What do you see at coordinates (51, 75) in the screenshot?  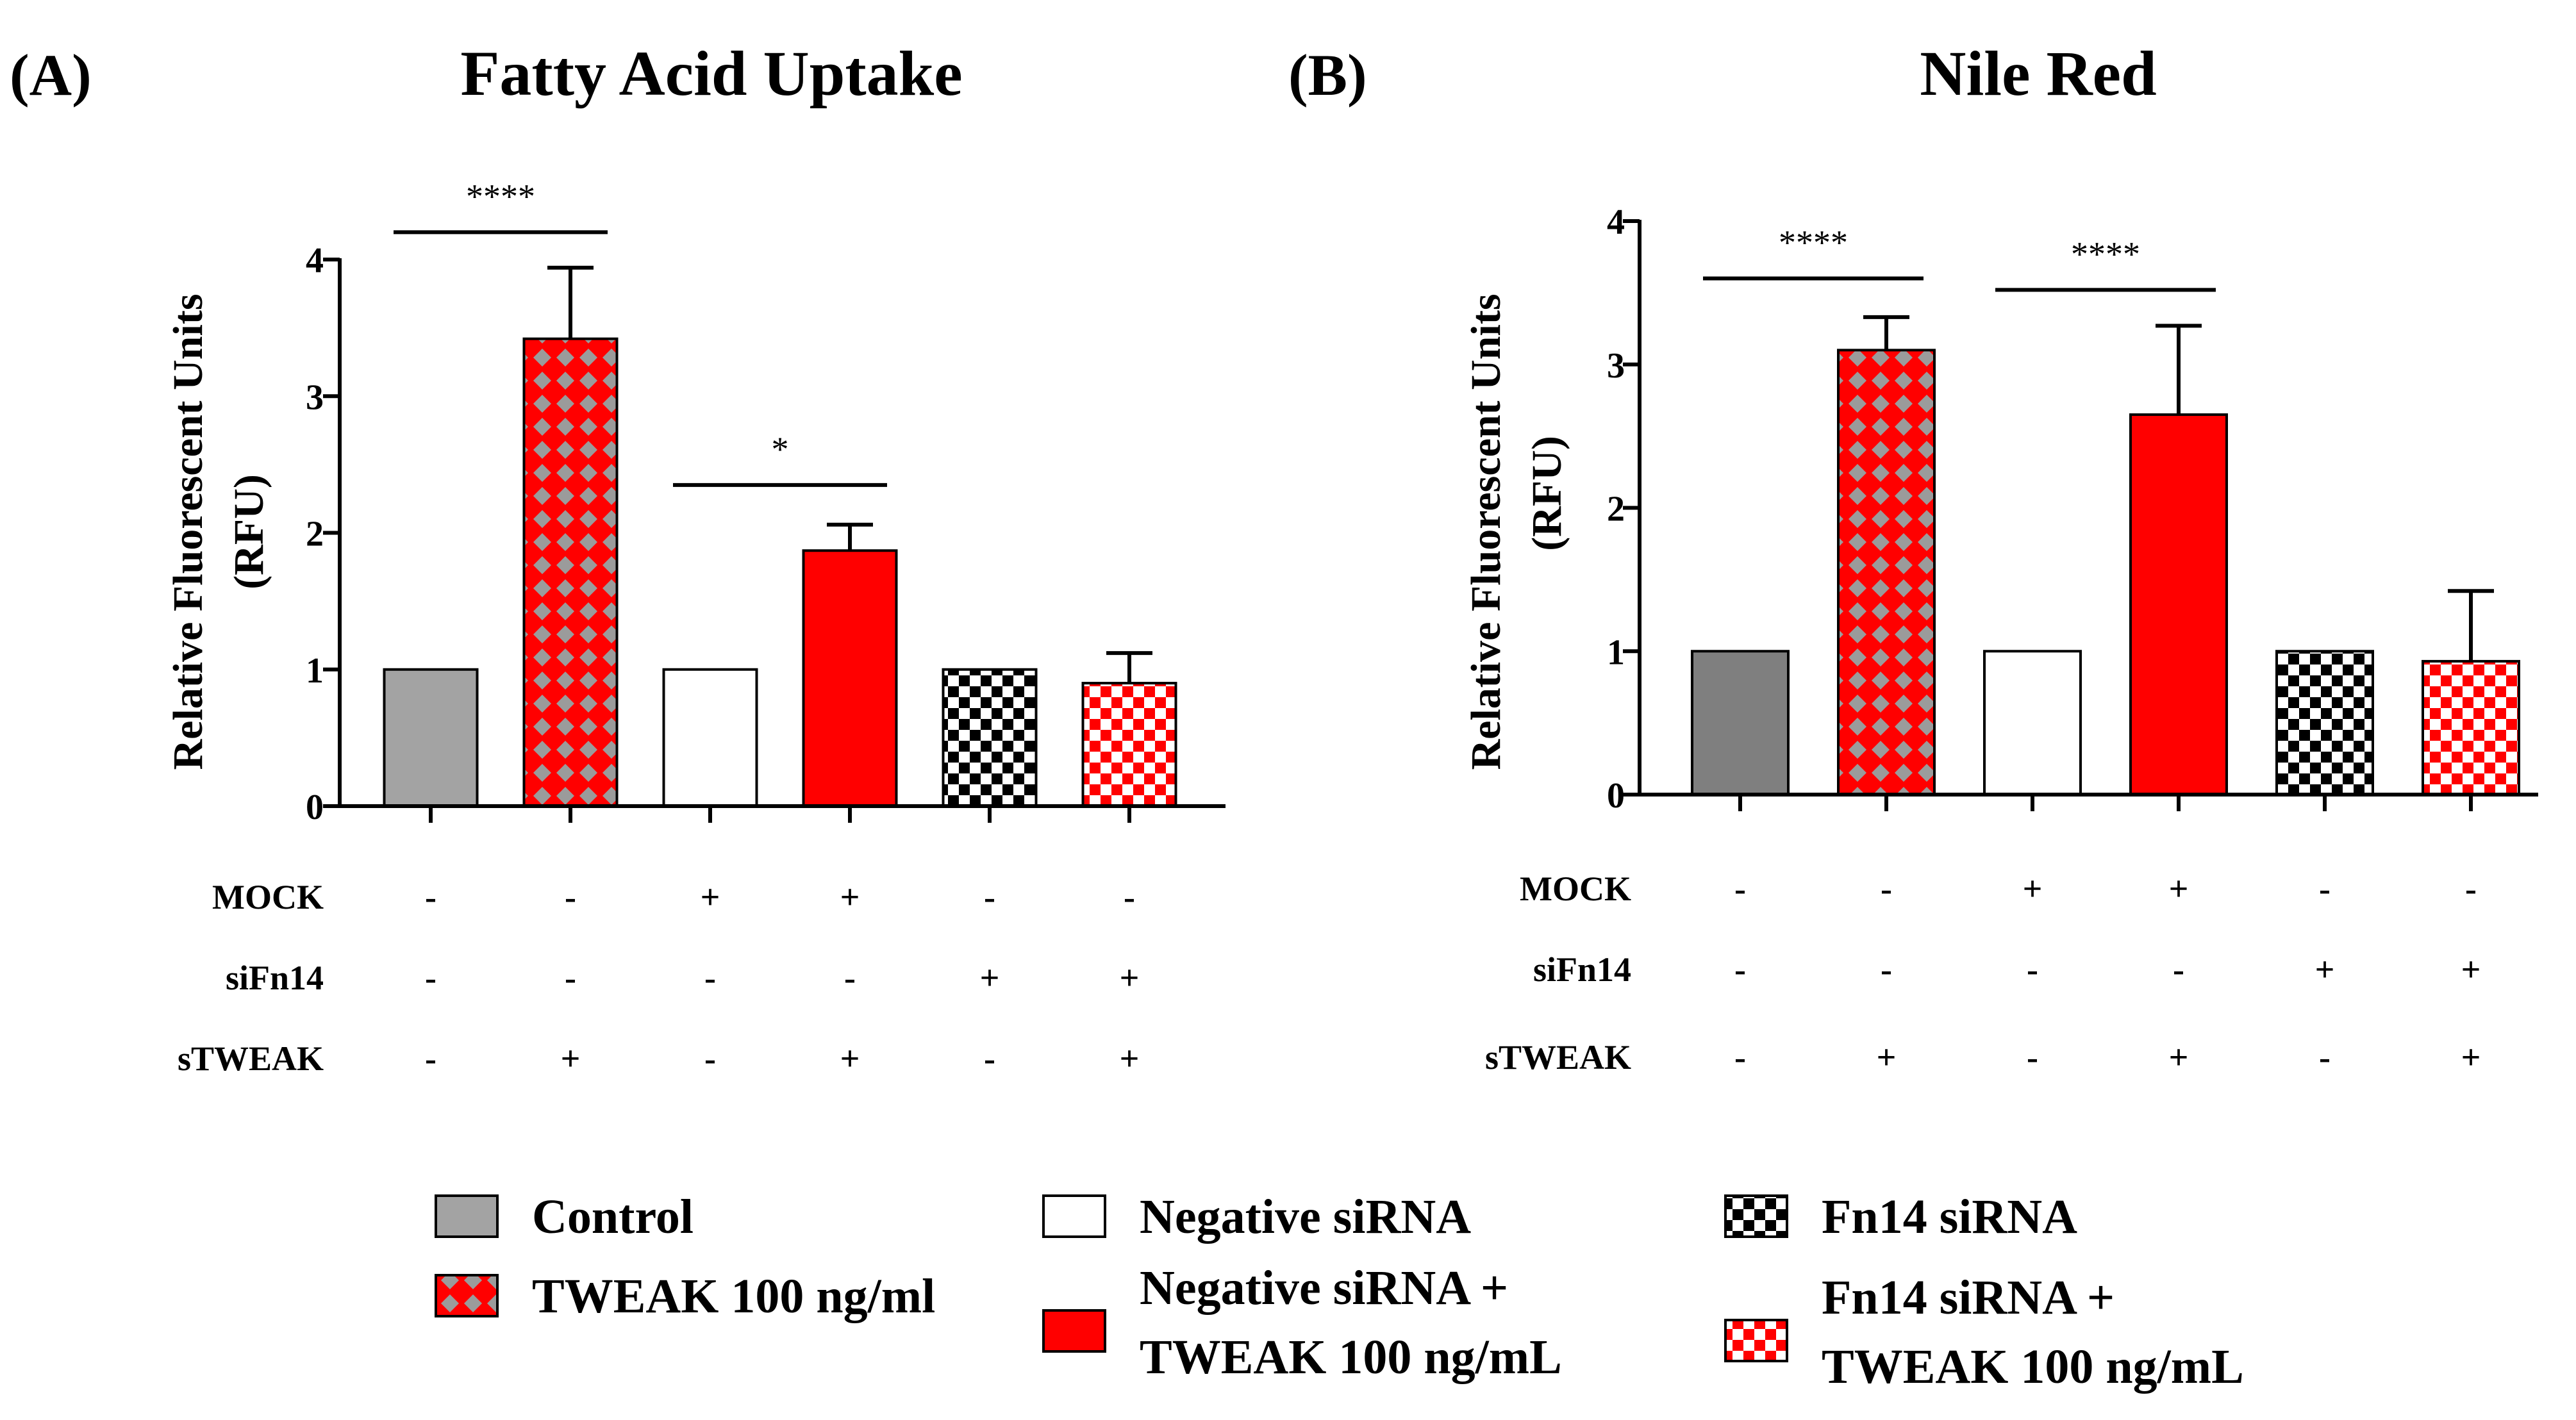 I see `panel-a-label: (A)` at bounding box center [51, 75].